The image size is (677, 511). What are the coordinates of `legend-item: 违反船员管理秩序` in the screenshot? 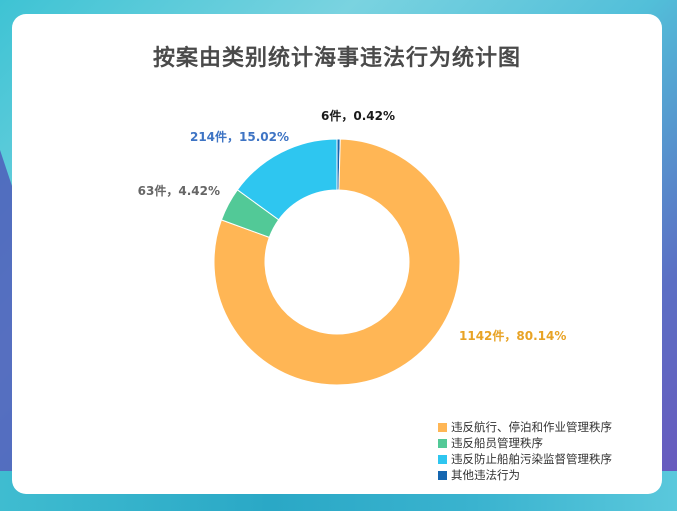 It's located at (525, 443).